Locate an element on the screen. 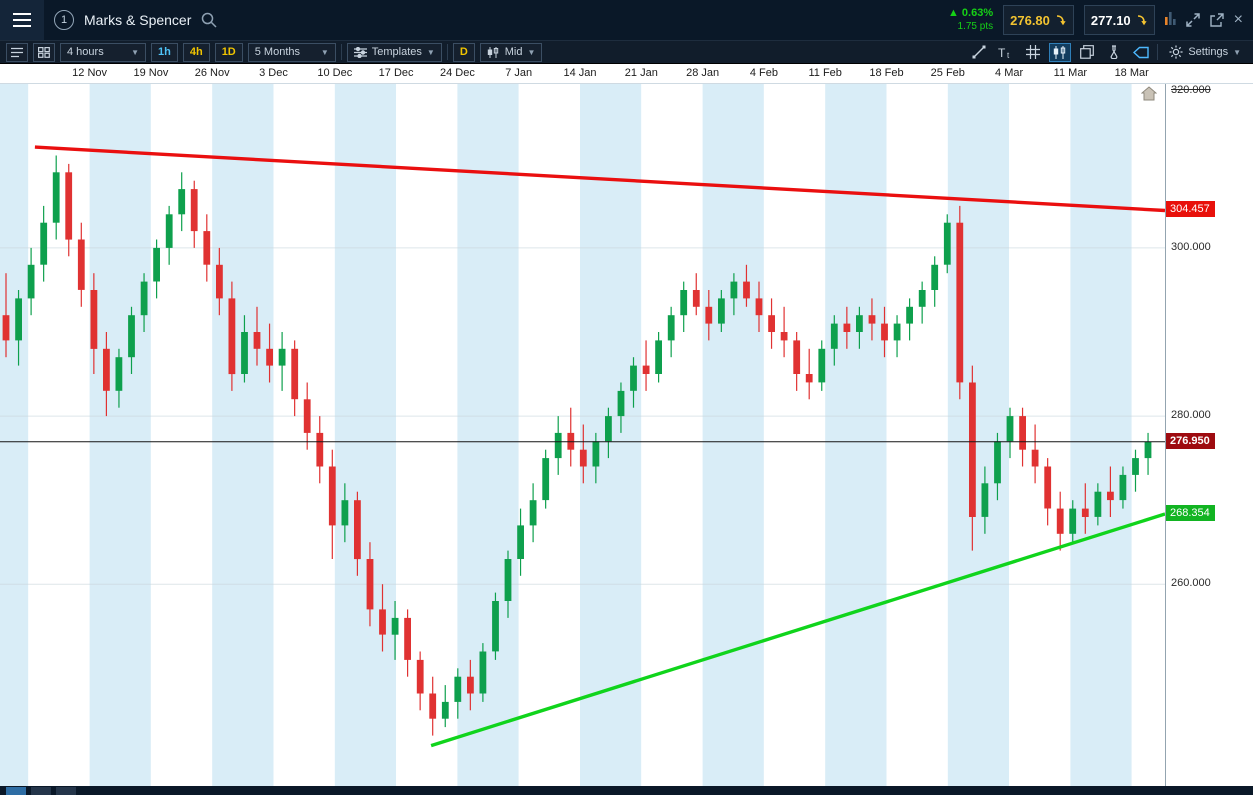  change-points: 1.75 pts is located at coordinates (975, 26).